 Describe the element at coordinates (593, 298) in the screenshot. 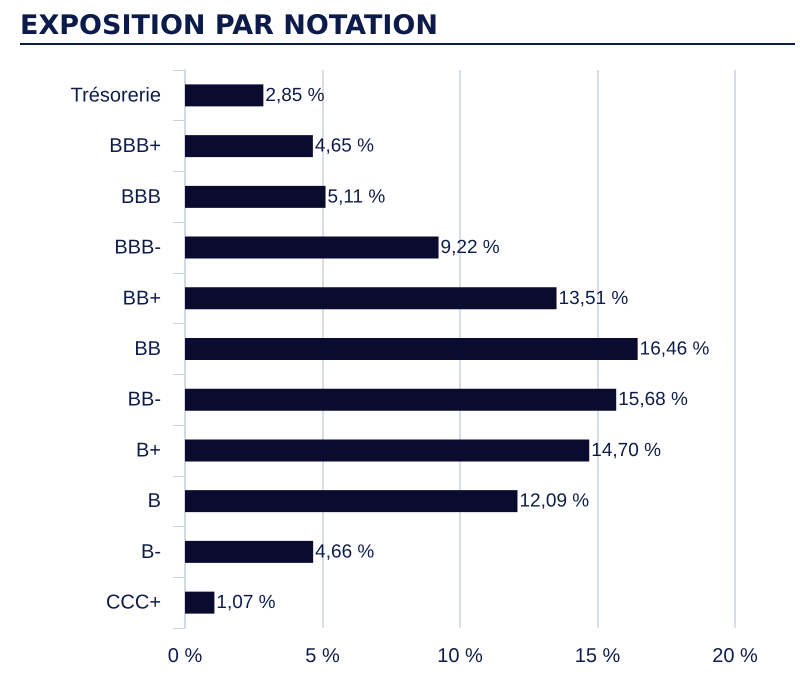

I see `data-label: 13,51 %` at that location.